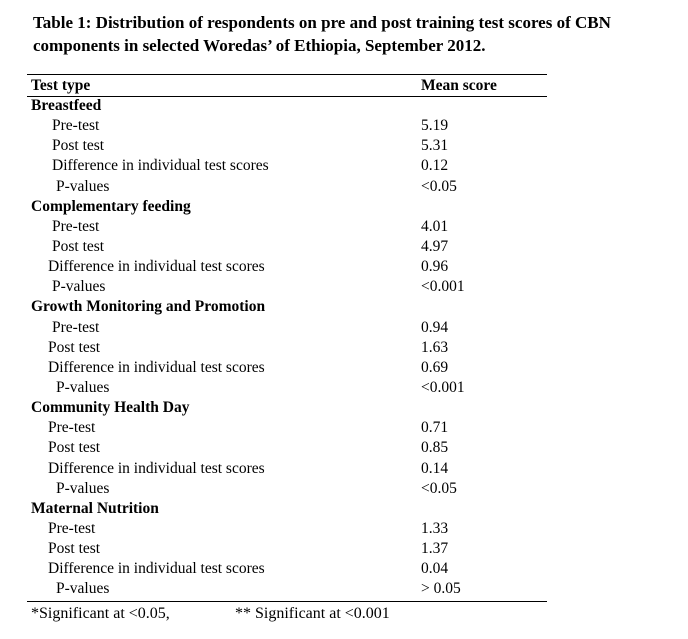 Image resolution: width=688 pixels, height=639 pixels. Describe the element at coordinates (435, 126) in the screenshot. I see `mean-score-value: 5.19` at that location.